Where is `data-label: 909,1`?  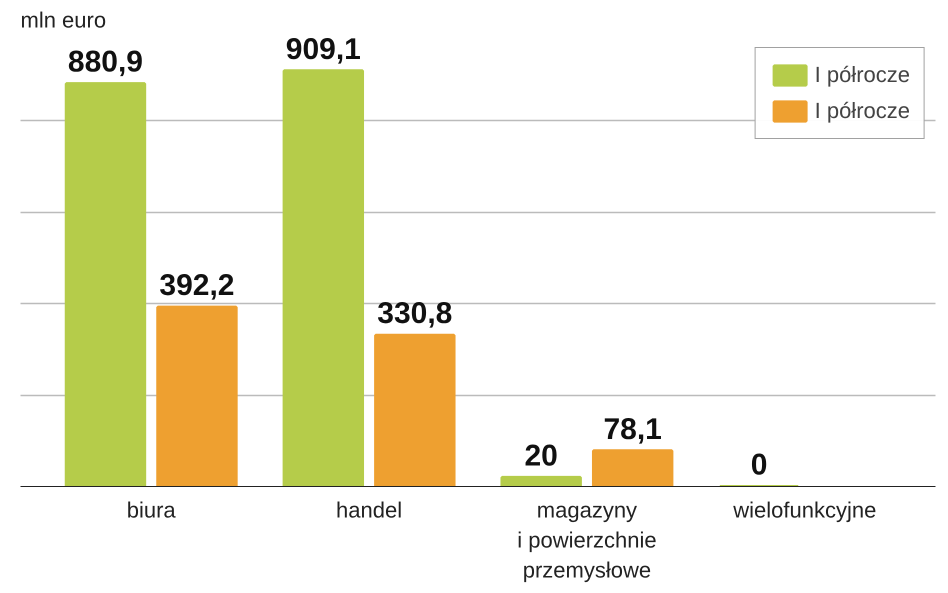 data-label: 909,1 is located at coordinates (323, 49).